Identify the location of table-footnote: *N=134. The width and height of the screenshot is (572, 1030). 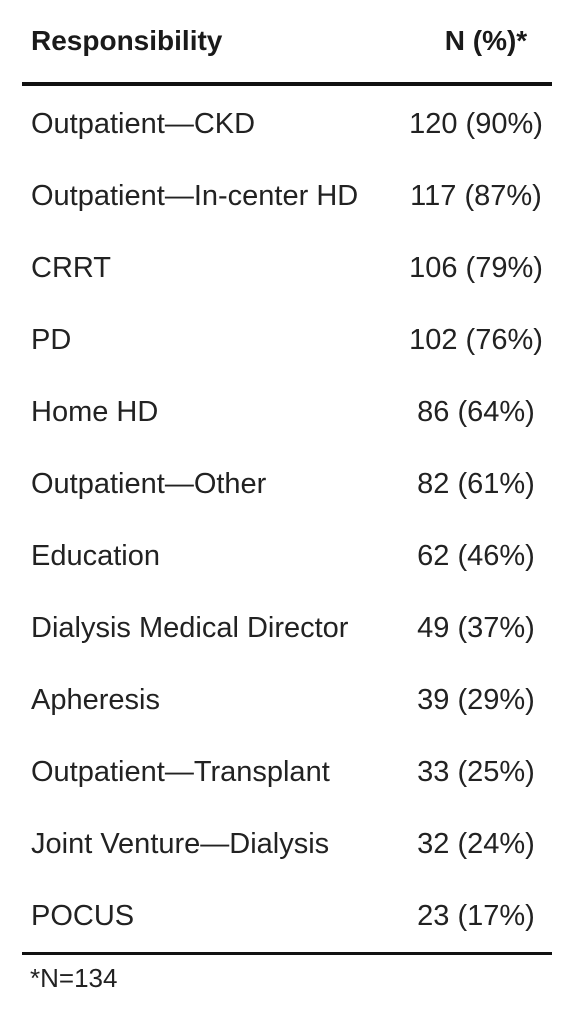
(74, 978).